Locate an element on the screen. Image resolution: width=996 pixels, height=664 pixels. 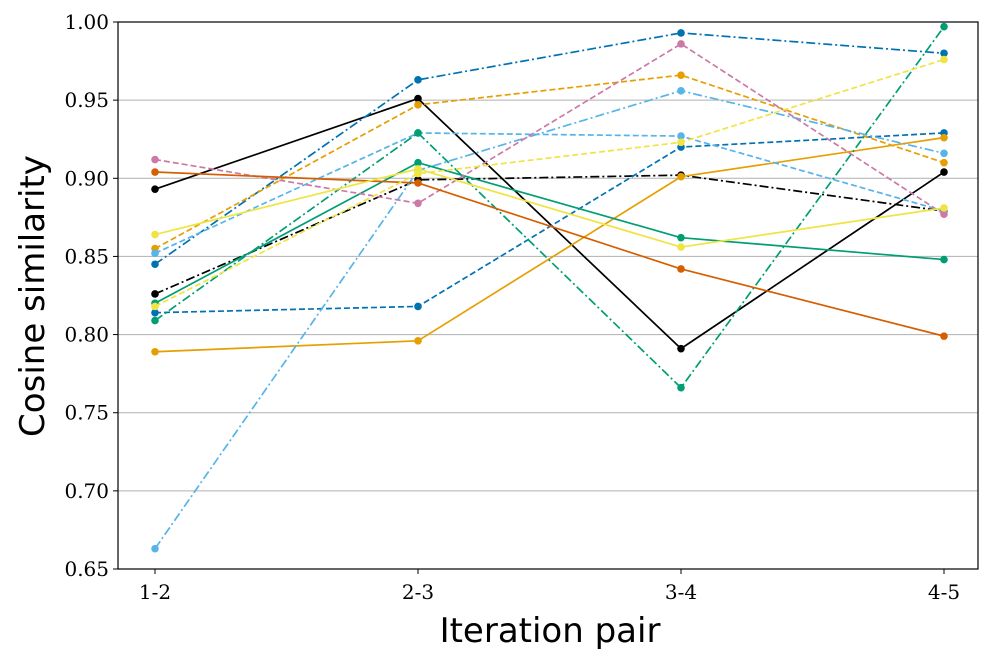
y-tick-label: 0.70 is located at coordinates (86, 491).